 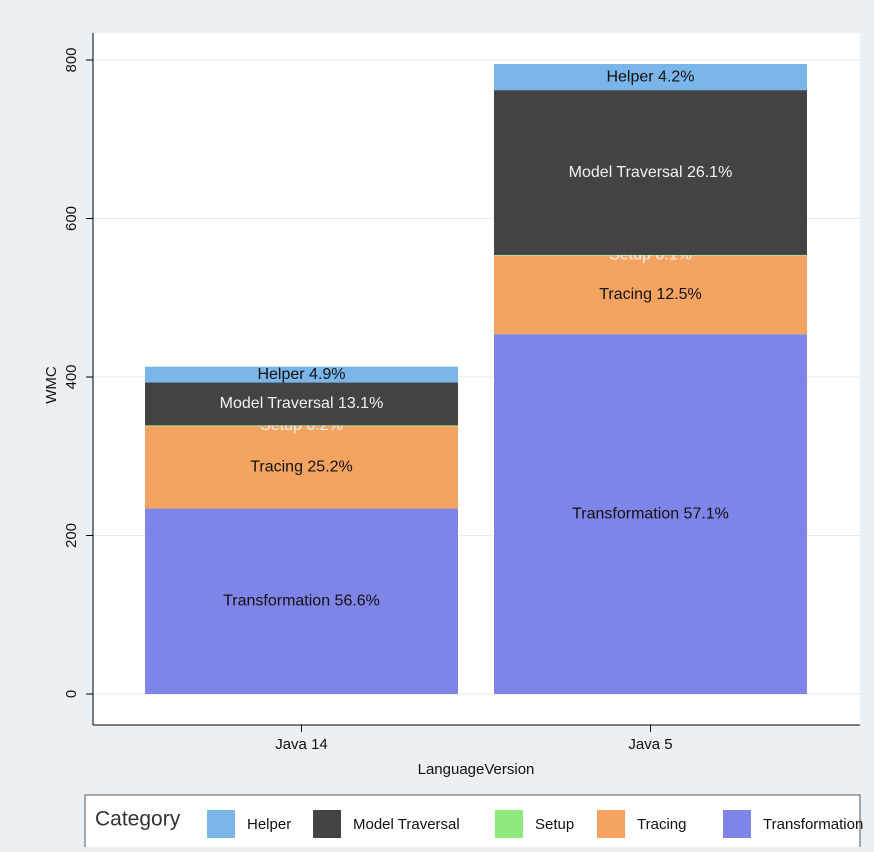 I want to click on x-tick-label: Java 14, so click(x=301, y=744).